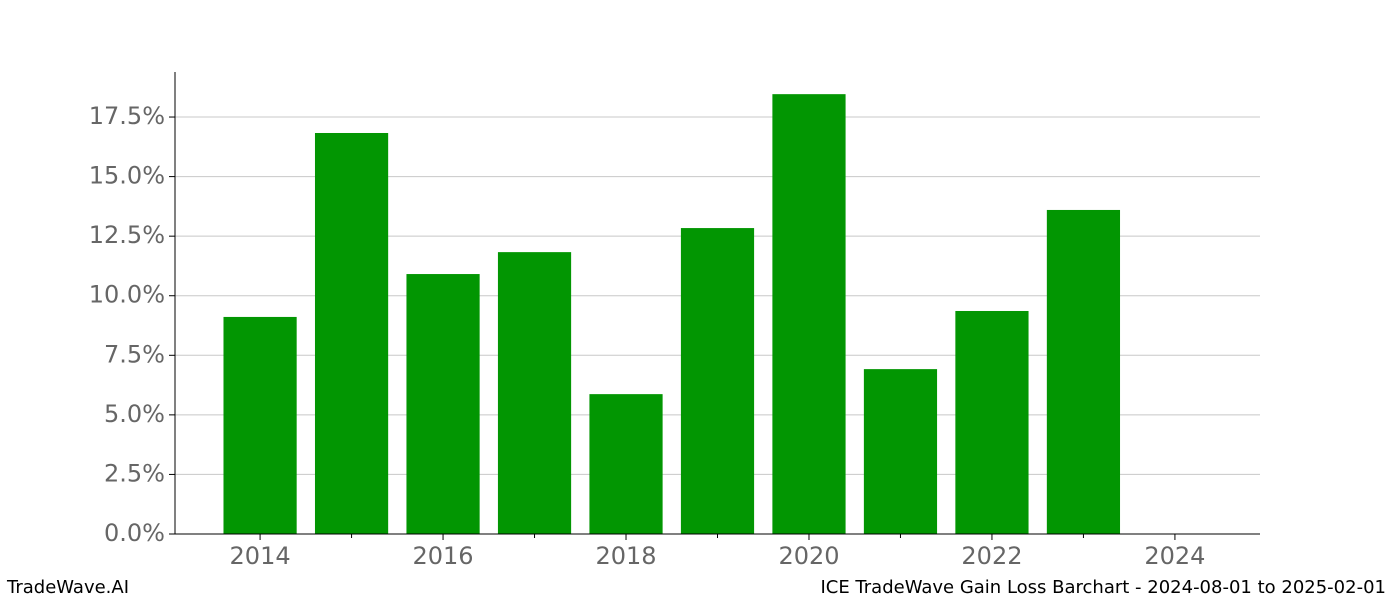  What do you see at coordinates (127, 176) in the screenshot?
I see `y-tick-label: 15.0%` at bounding box center [127, 176].